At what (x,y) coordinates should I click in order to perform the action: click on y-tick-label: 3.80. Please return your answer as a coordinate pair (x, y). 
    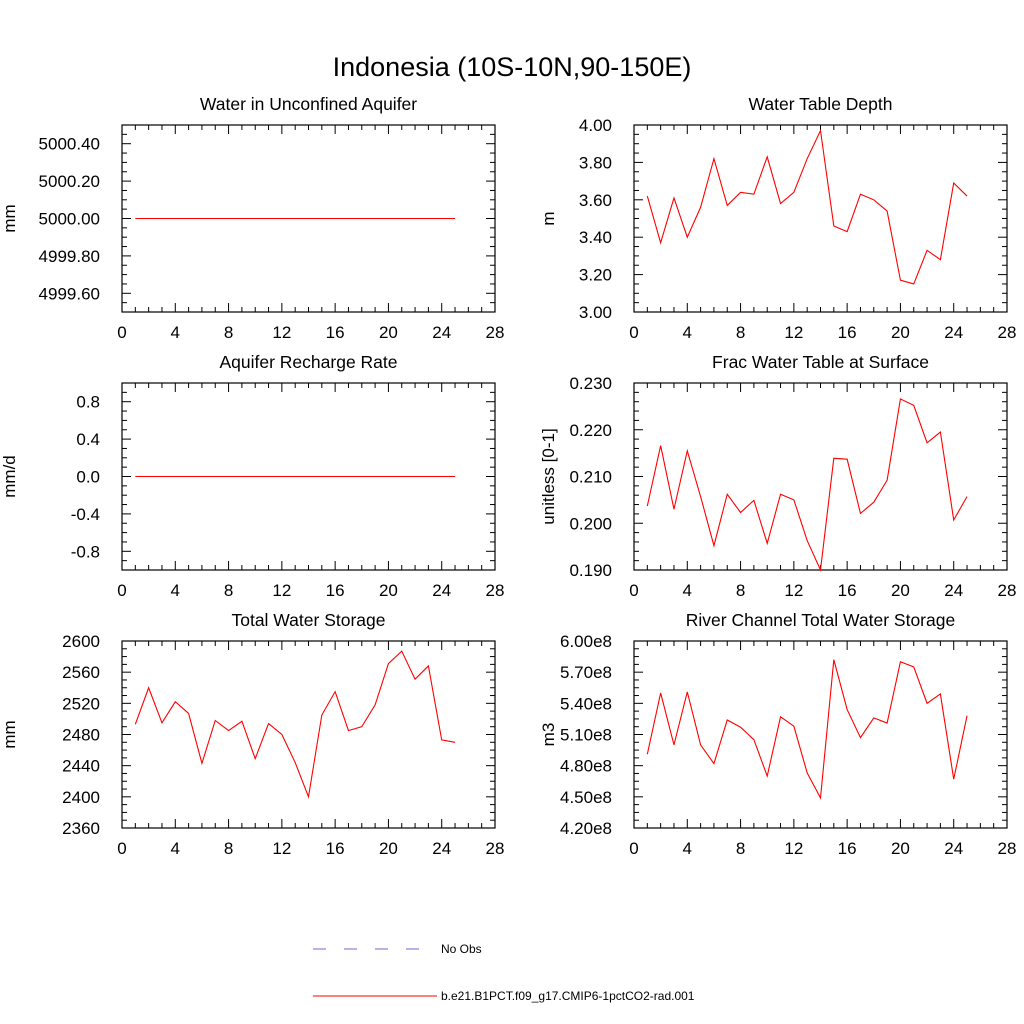
    Looking at the image, I should click on (595, 162).